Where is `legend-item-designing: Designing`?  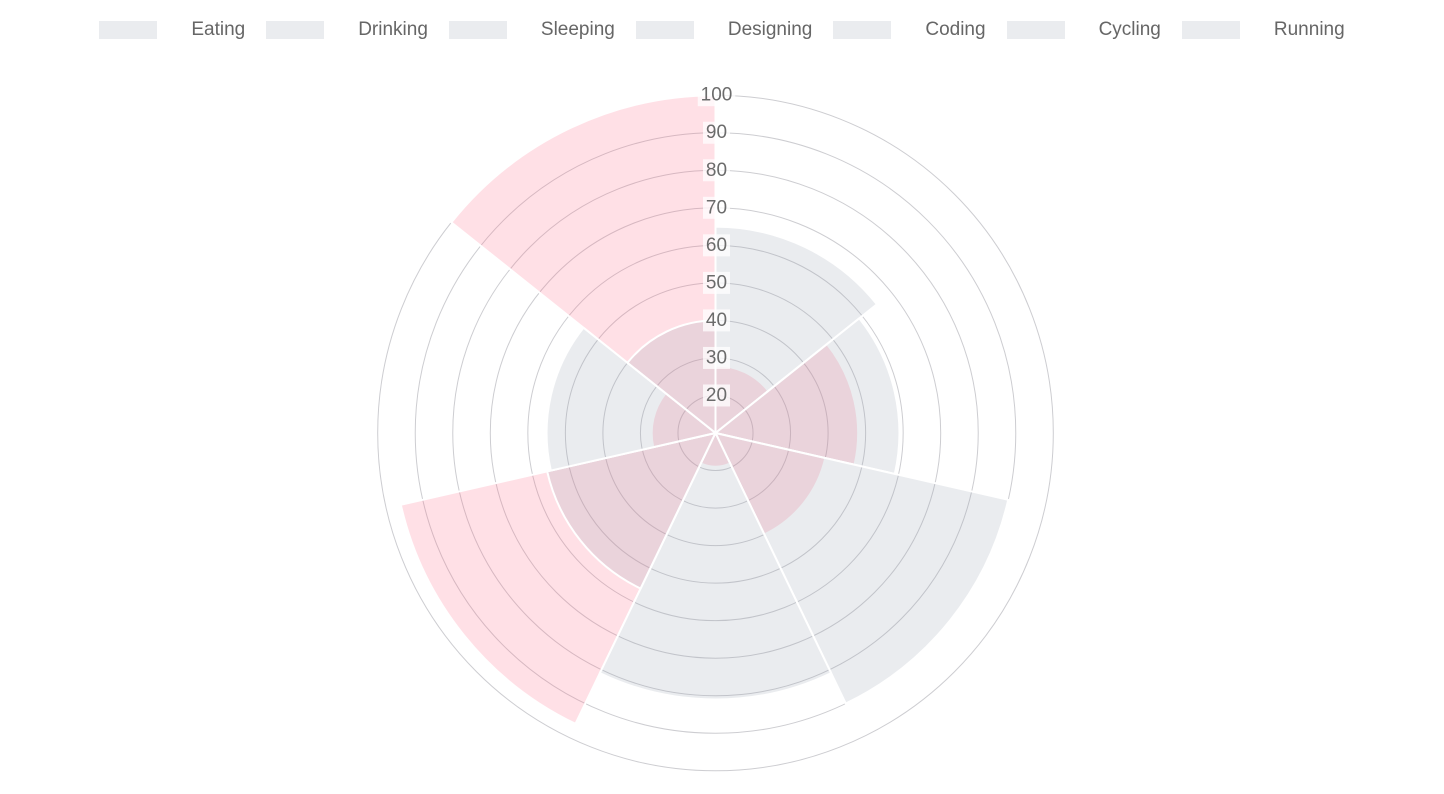 legend-item-designing: Designing is located at coordinates (724, 29).